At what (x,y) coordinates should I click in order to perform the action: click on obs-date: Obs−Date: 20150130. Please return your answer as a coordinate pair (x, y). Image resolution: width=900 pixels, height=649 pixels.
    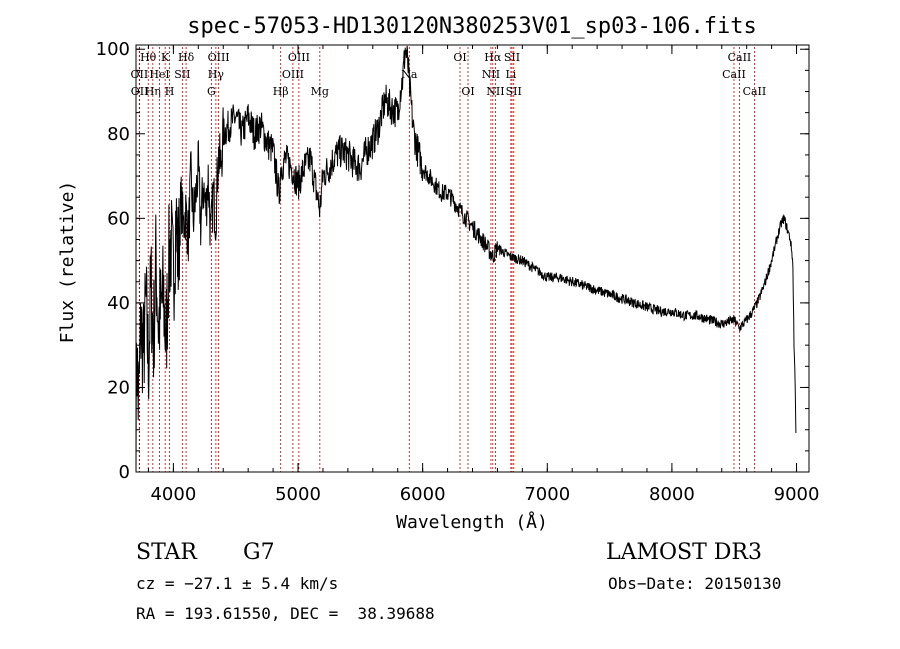
    Looking at the image, I should click on (695, 583).